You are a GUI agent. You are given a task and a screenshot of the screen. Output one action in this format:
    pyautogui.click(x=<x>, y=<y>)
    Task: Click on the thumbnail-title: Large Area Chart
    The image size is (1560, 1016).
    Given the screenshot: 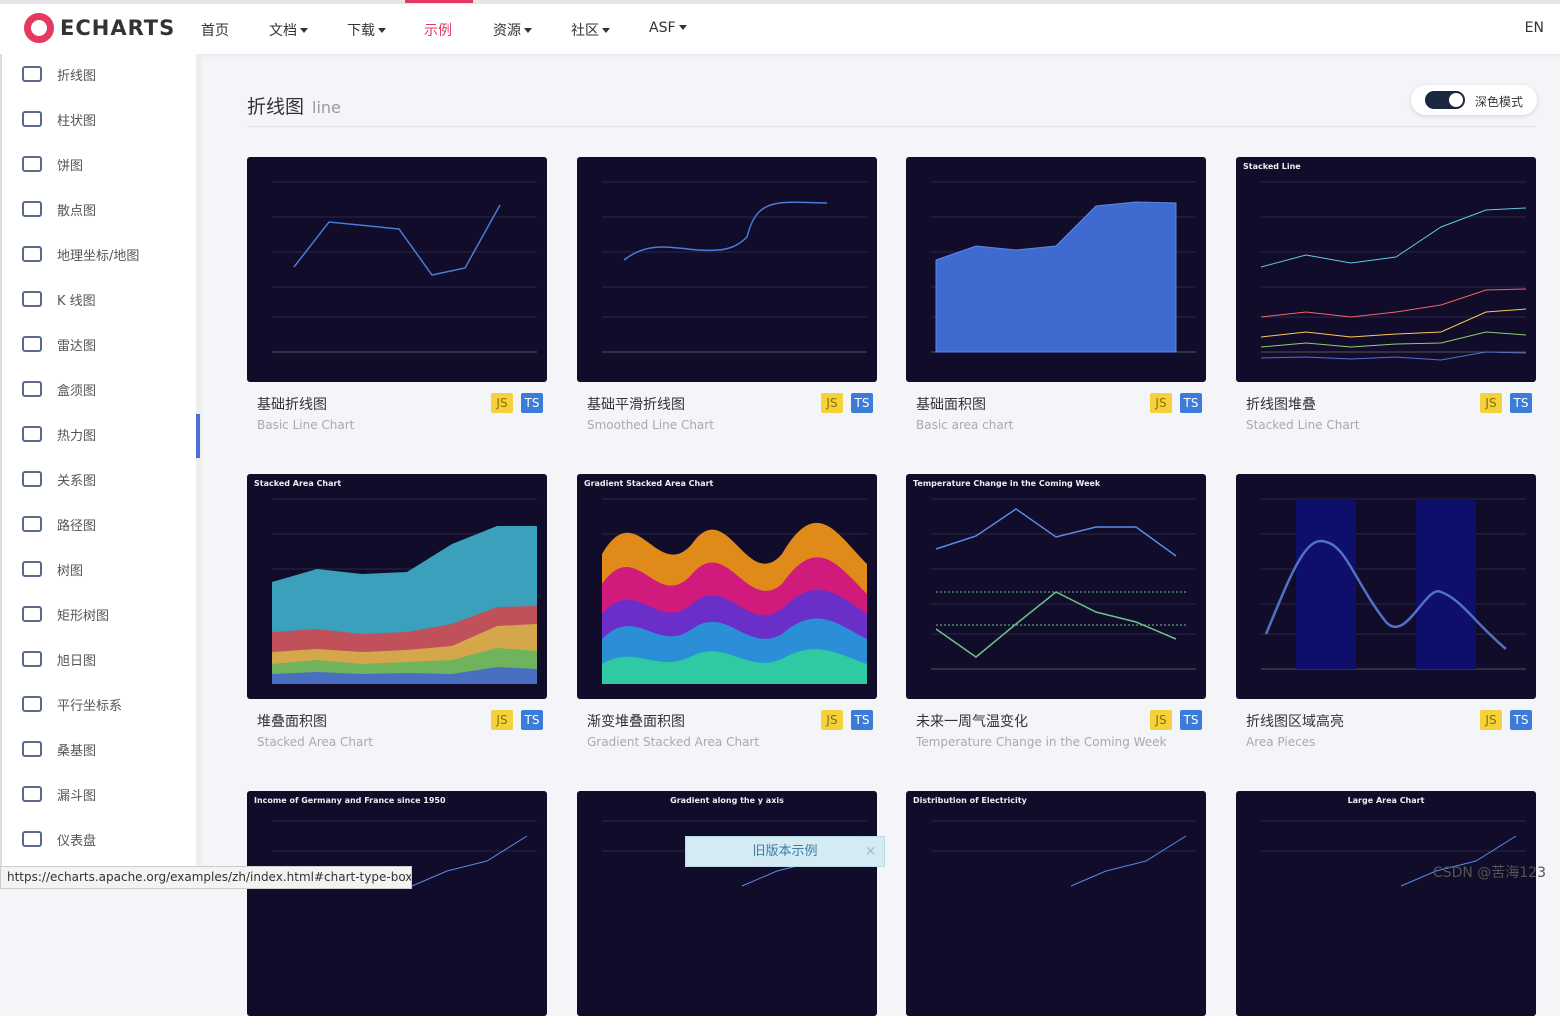 What is the action you would take?
    pyautogui.click(x=1386, y=800)
    